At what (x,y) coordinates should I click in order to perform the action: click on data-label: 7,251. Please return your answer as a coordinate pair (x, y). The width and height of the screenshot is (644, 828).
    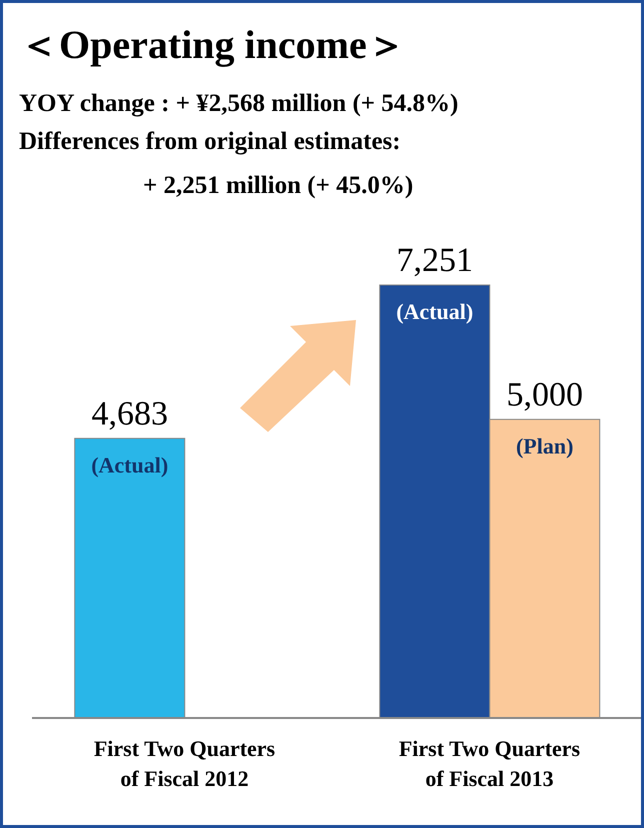
    Looking at the image, I should click on (434, 260).